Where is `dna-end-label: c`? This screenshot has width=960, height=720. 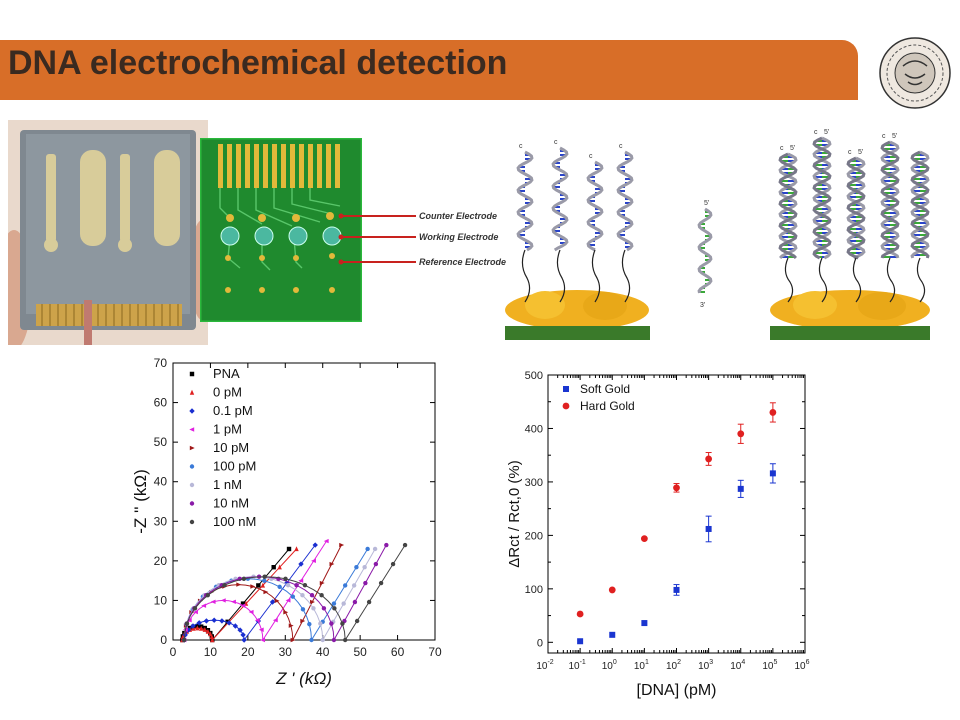 dna-end-label: c is located at coordinates (521, 146).